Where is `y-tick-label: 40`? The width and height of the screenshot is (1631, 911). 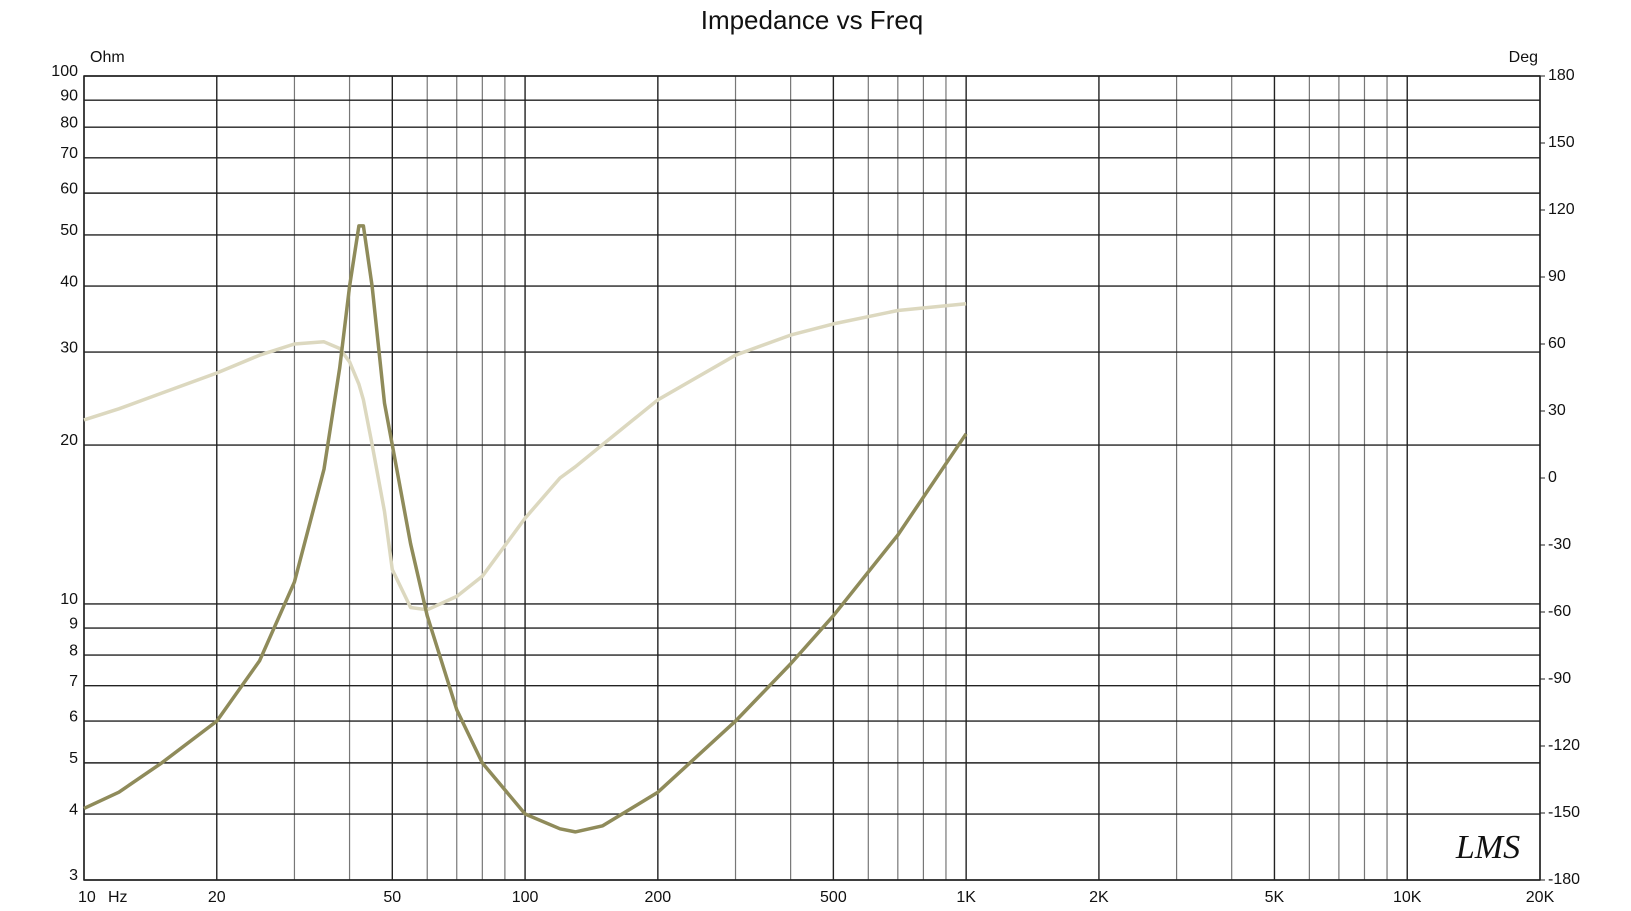
y-tick-label: 40 is located at coordinates (69, 281).